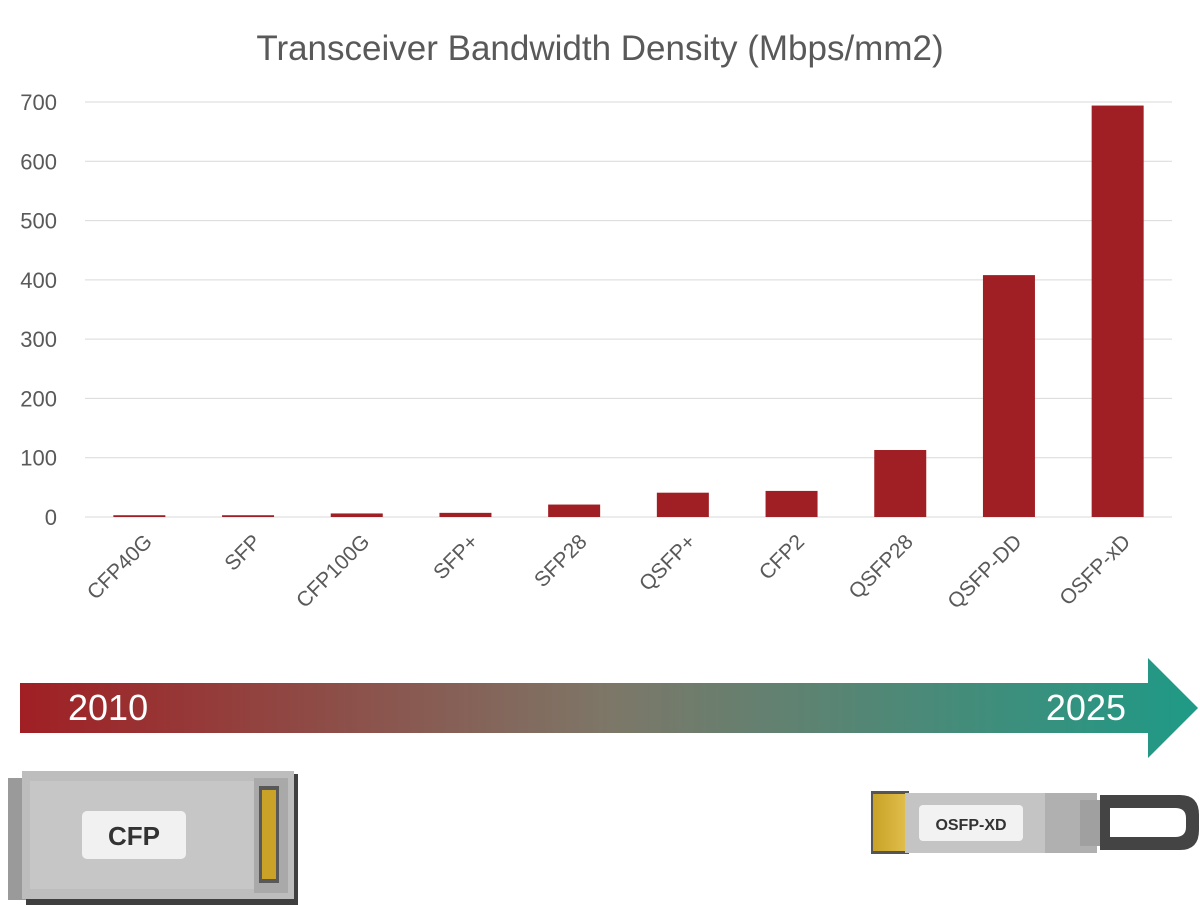 This screenshot has height=905, width=1200. I want to click on bar-cfp2, so click(791, 503).